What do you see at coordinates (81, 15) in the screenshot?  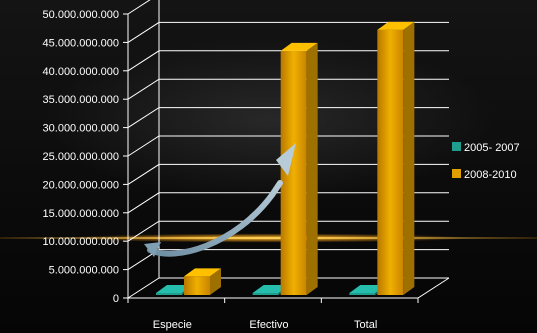 I see `y-tick-label: 50.000.000.000` at bounding box center [81, 15].